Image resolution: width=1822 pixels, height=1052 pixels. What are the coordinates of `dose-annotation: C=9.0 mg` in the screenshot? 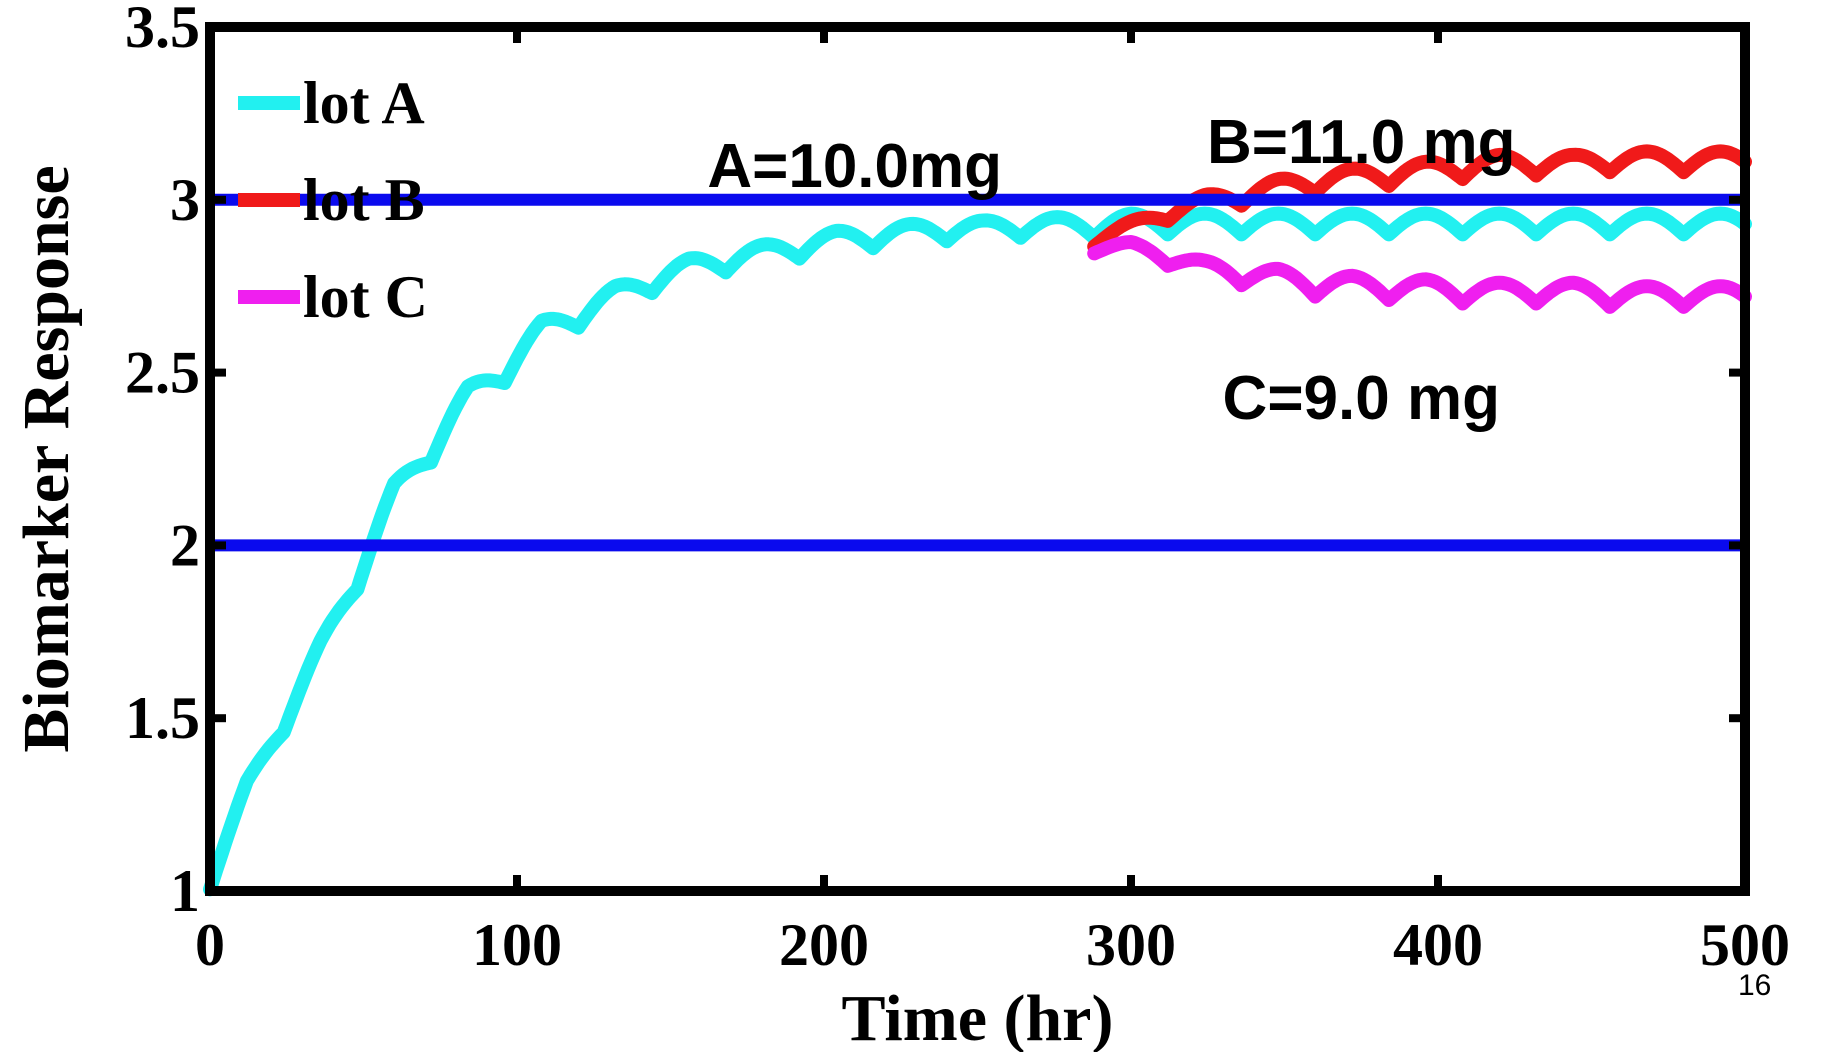 It's located at (1361, 398).